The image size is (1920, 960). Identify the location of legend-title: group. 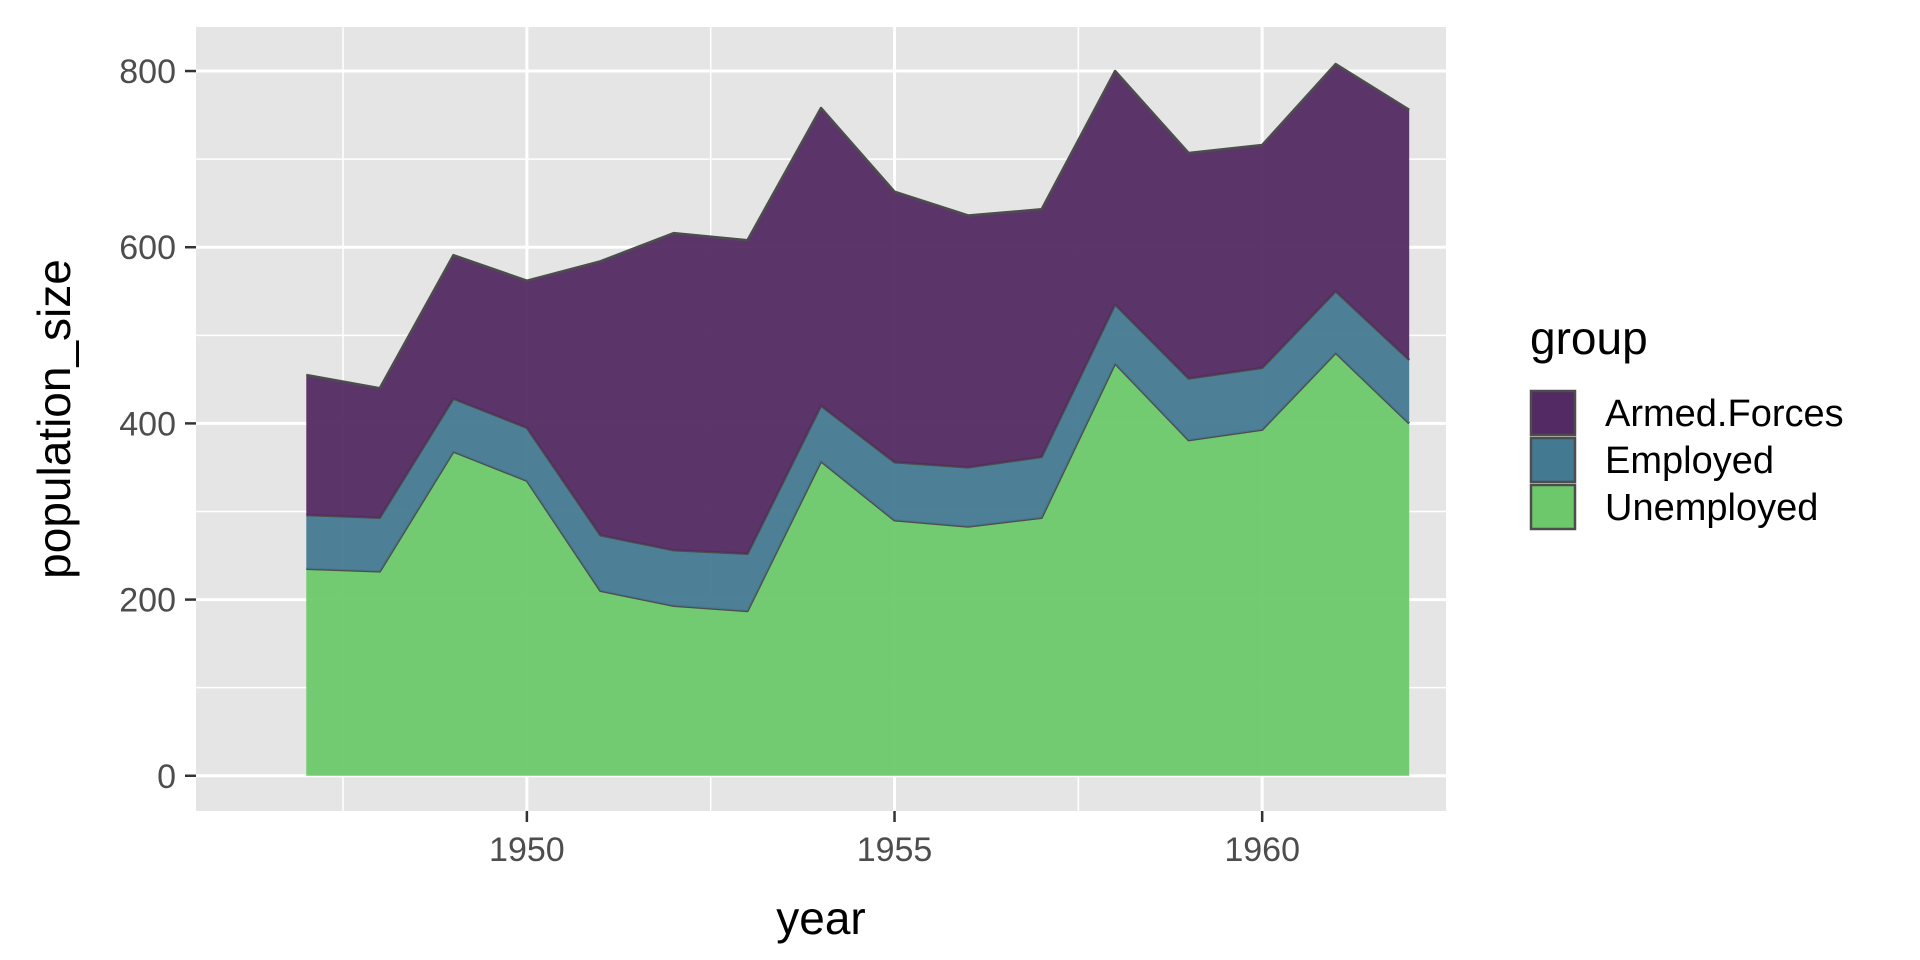
(1589, 338).